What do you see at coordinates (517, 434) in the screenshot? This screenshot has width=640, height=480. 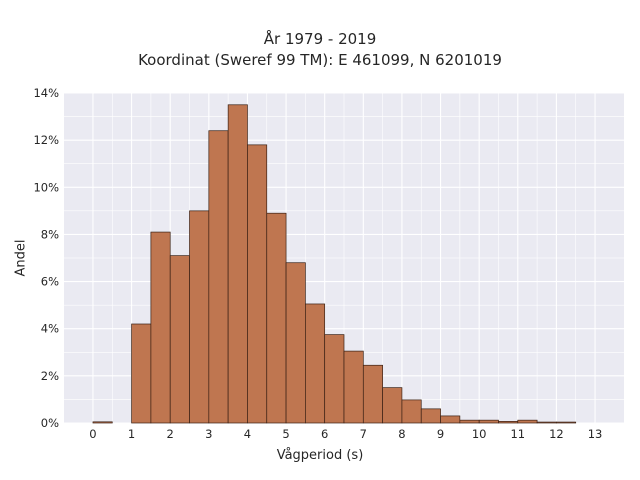 I see `x-tick-label: 11` at bounding box center [517, 434].